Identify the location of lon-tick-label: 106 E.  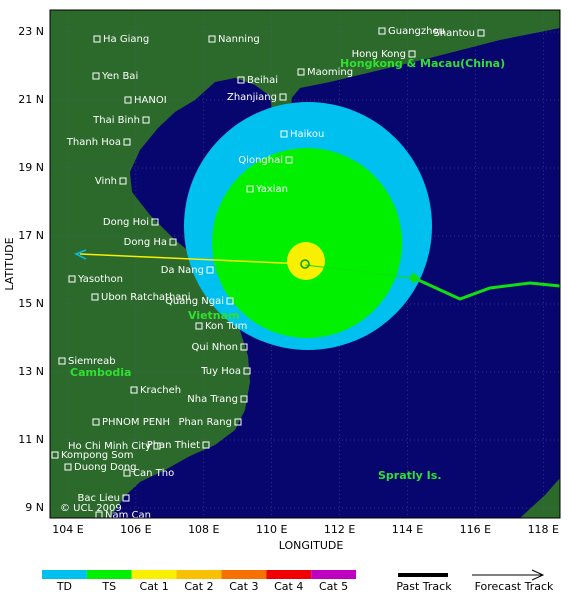
(135, 529).